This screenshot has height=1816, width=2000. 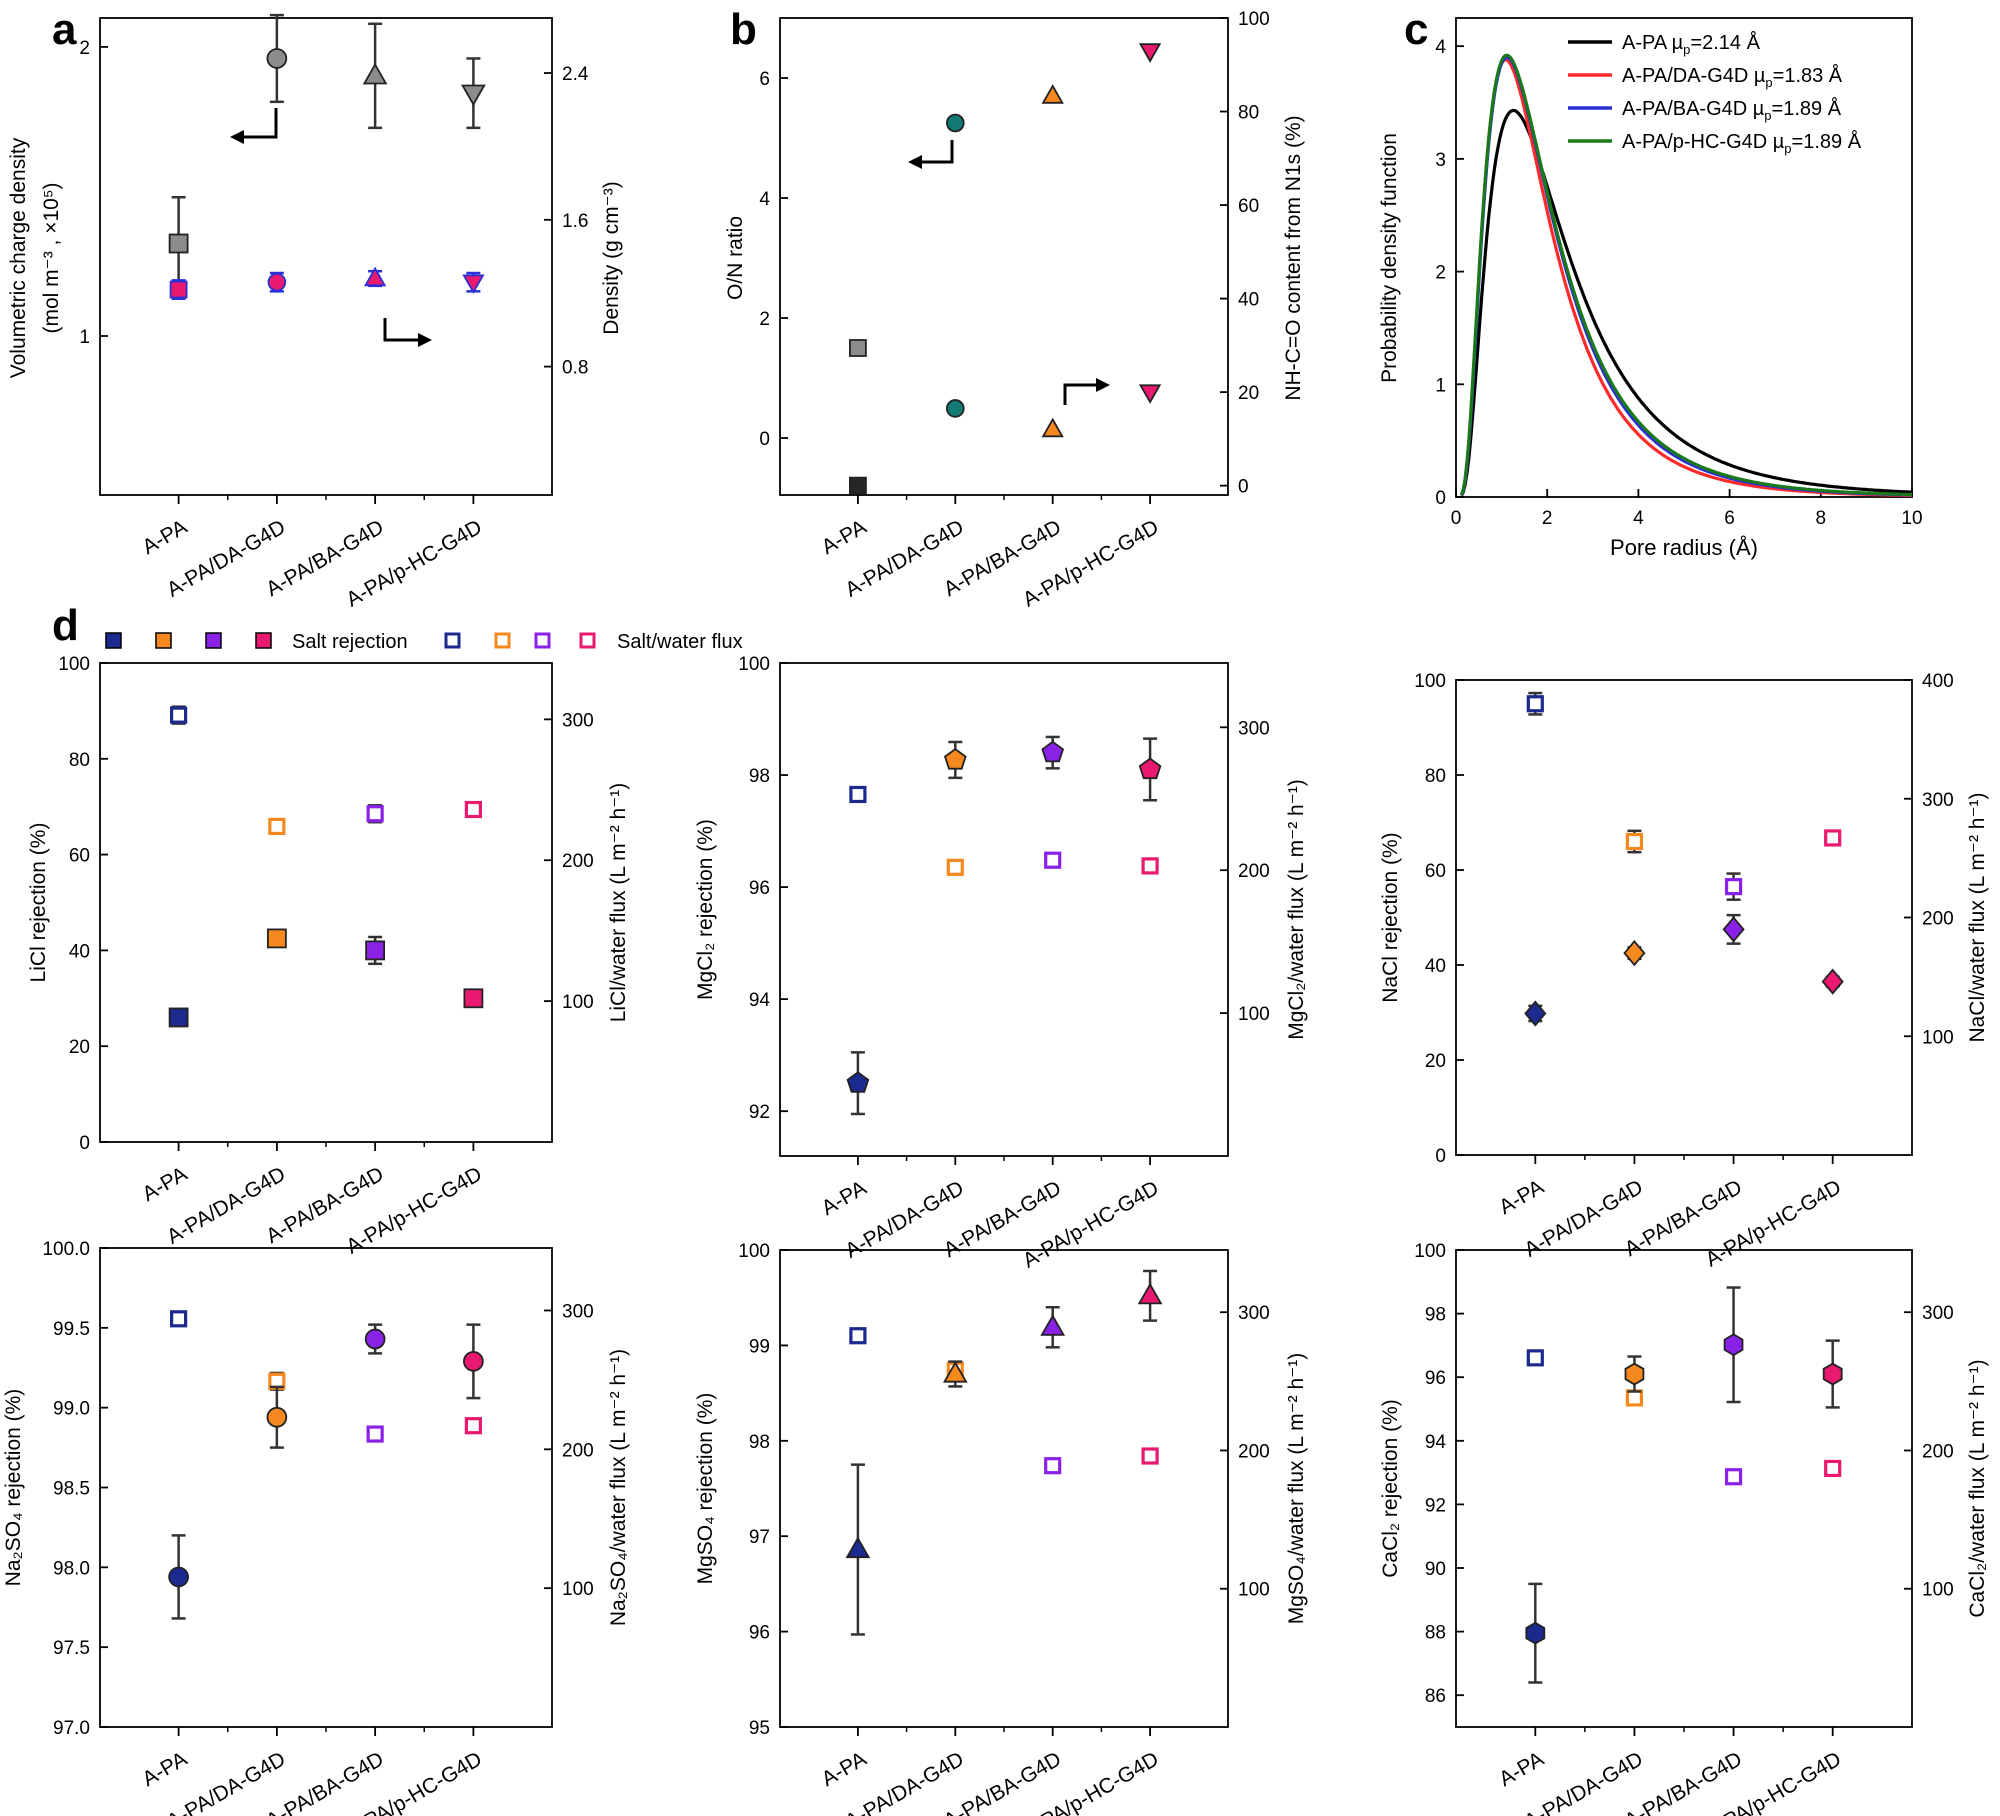 I want to click on y-axis-label-units-line: (mol m⁻³ , ×10⁵), so click(x=51, y=257).